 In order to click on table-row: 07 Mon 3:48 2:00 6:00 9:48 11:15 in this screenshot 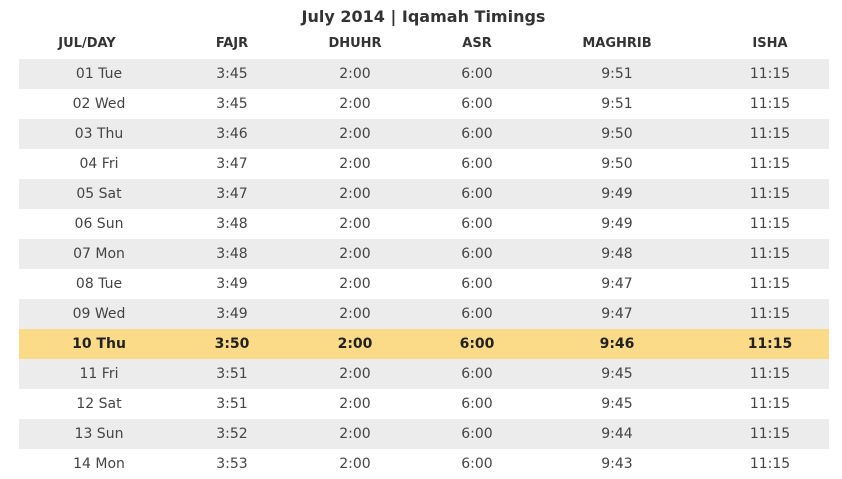, I will do `click(424, 254)`.